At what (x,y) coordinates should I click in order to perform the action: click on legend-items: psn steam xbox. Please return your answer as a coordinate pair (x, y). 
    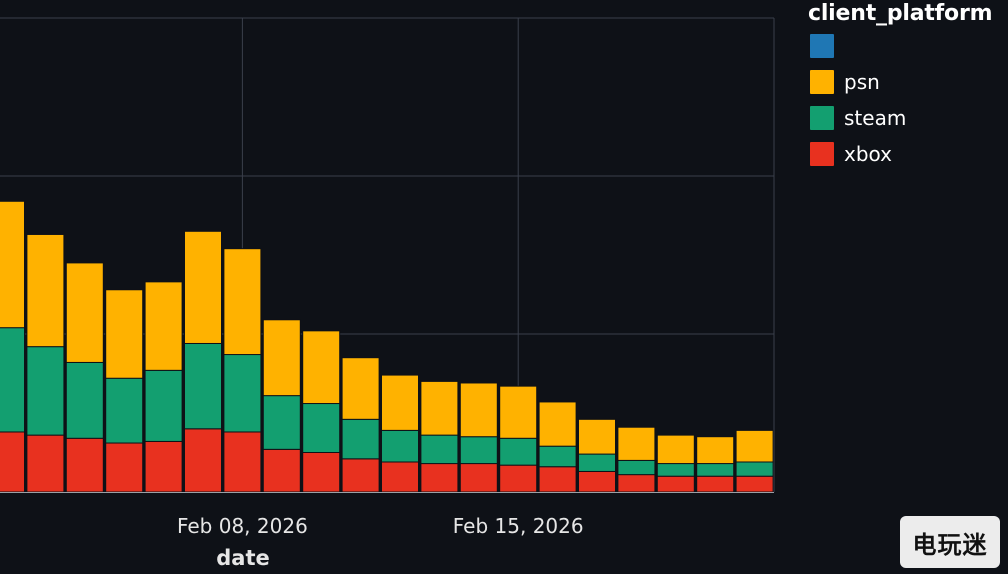
    Looking at the image, I should click on (908, 100).